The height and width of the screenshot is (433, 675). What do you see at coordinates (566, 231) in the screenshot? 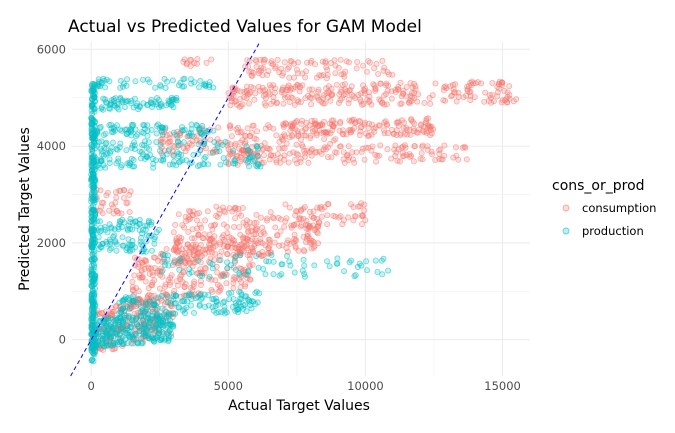
I see `legend-key-production` at bounding box center [566, 231].